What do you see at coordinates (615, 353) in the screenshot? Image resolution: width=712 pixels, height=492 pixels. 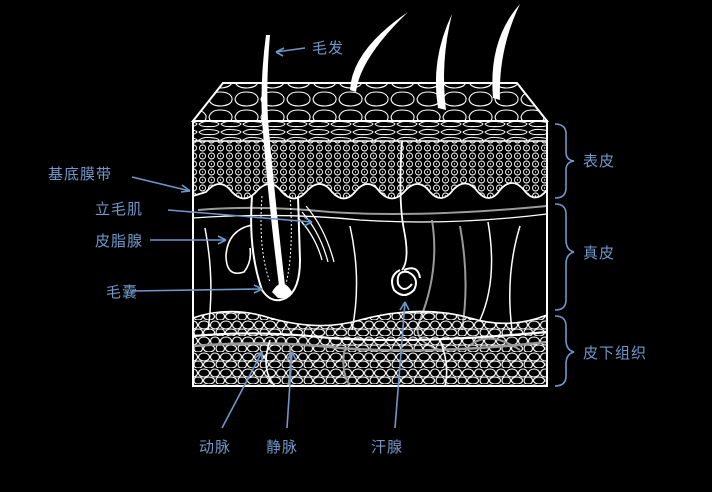 I see `label-subcutaneous: 皮下组织` at bounding box center [615, 353].